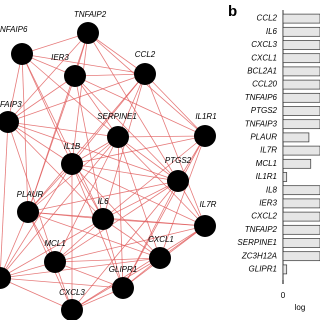 The width and height of the screenshot is (320, 320). What do you see at coordinates (60, 57) in the screenshot?
I see `node-label: IER3` at bounding box center [60, 57].